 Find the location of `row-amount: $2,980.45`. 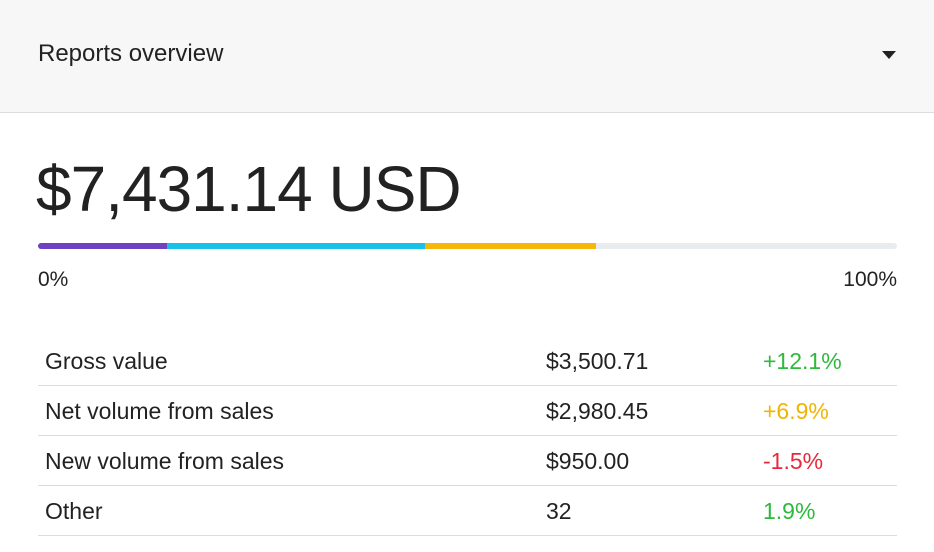

row-amount: $2,980.45 is located at coordinates (597, 411).